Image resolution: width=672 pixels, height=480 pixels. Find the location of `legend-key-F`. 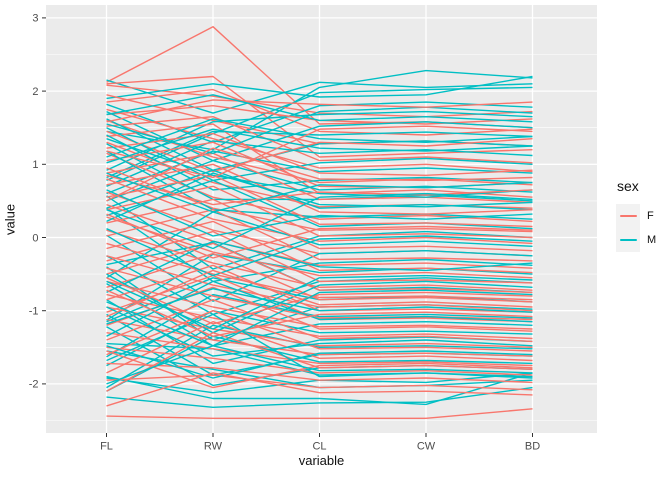

legend-key-F is located at coordinates (628, 216).